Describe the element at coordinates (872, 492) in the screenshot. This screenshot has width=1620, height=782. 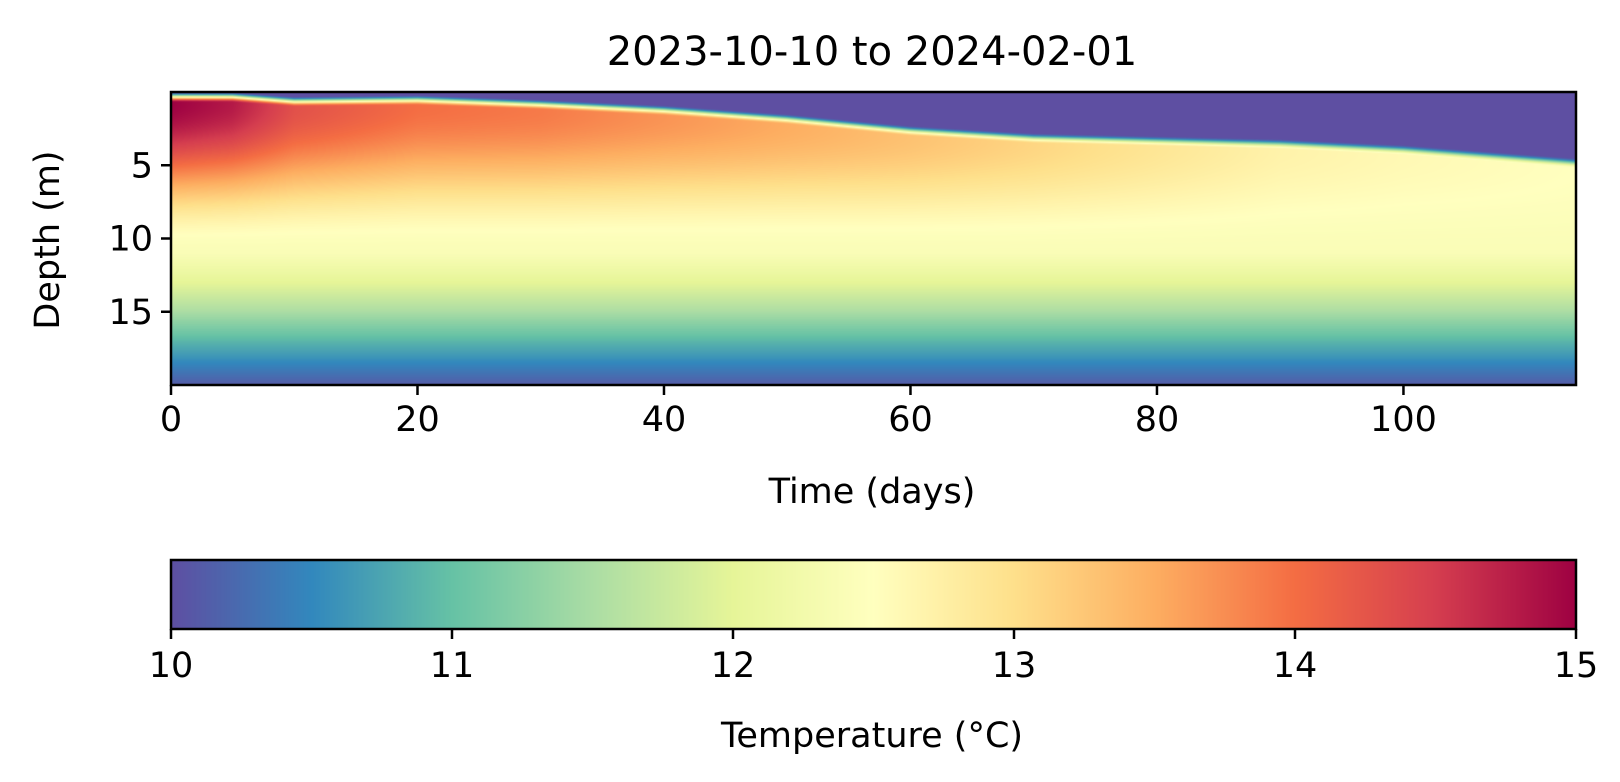
I see `x-axis-label: Time (days)` at that location.